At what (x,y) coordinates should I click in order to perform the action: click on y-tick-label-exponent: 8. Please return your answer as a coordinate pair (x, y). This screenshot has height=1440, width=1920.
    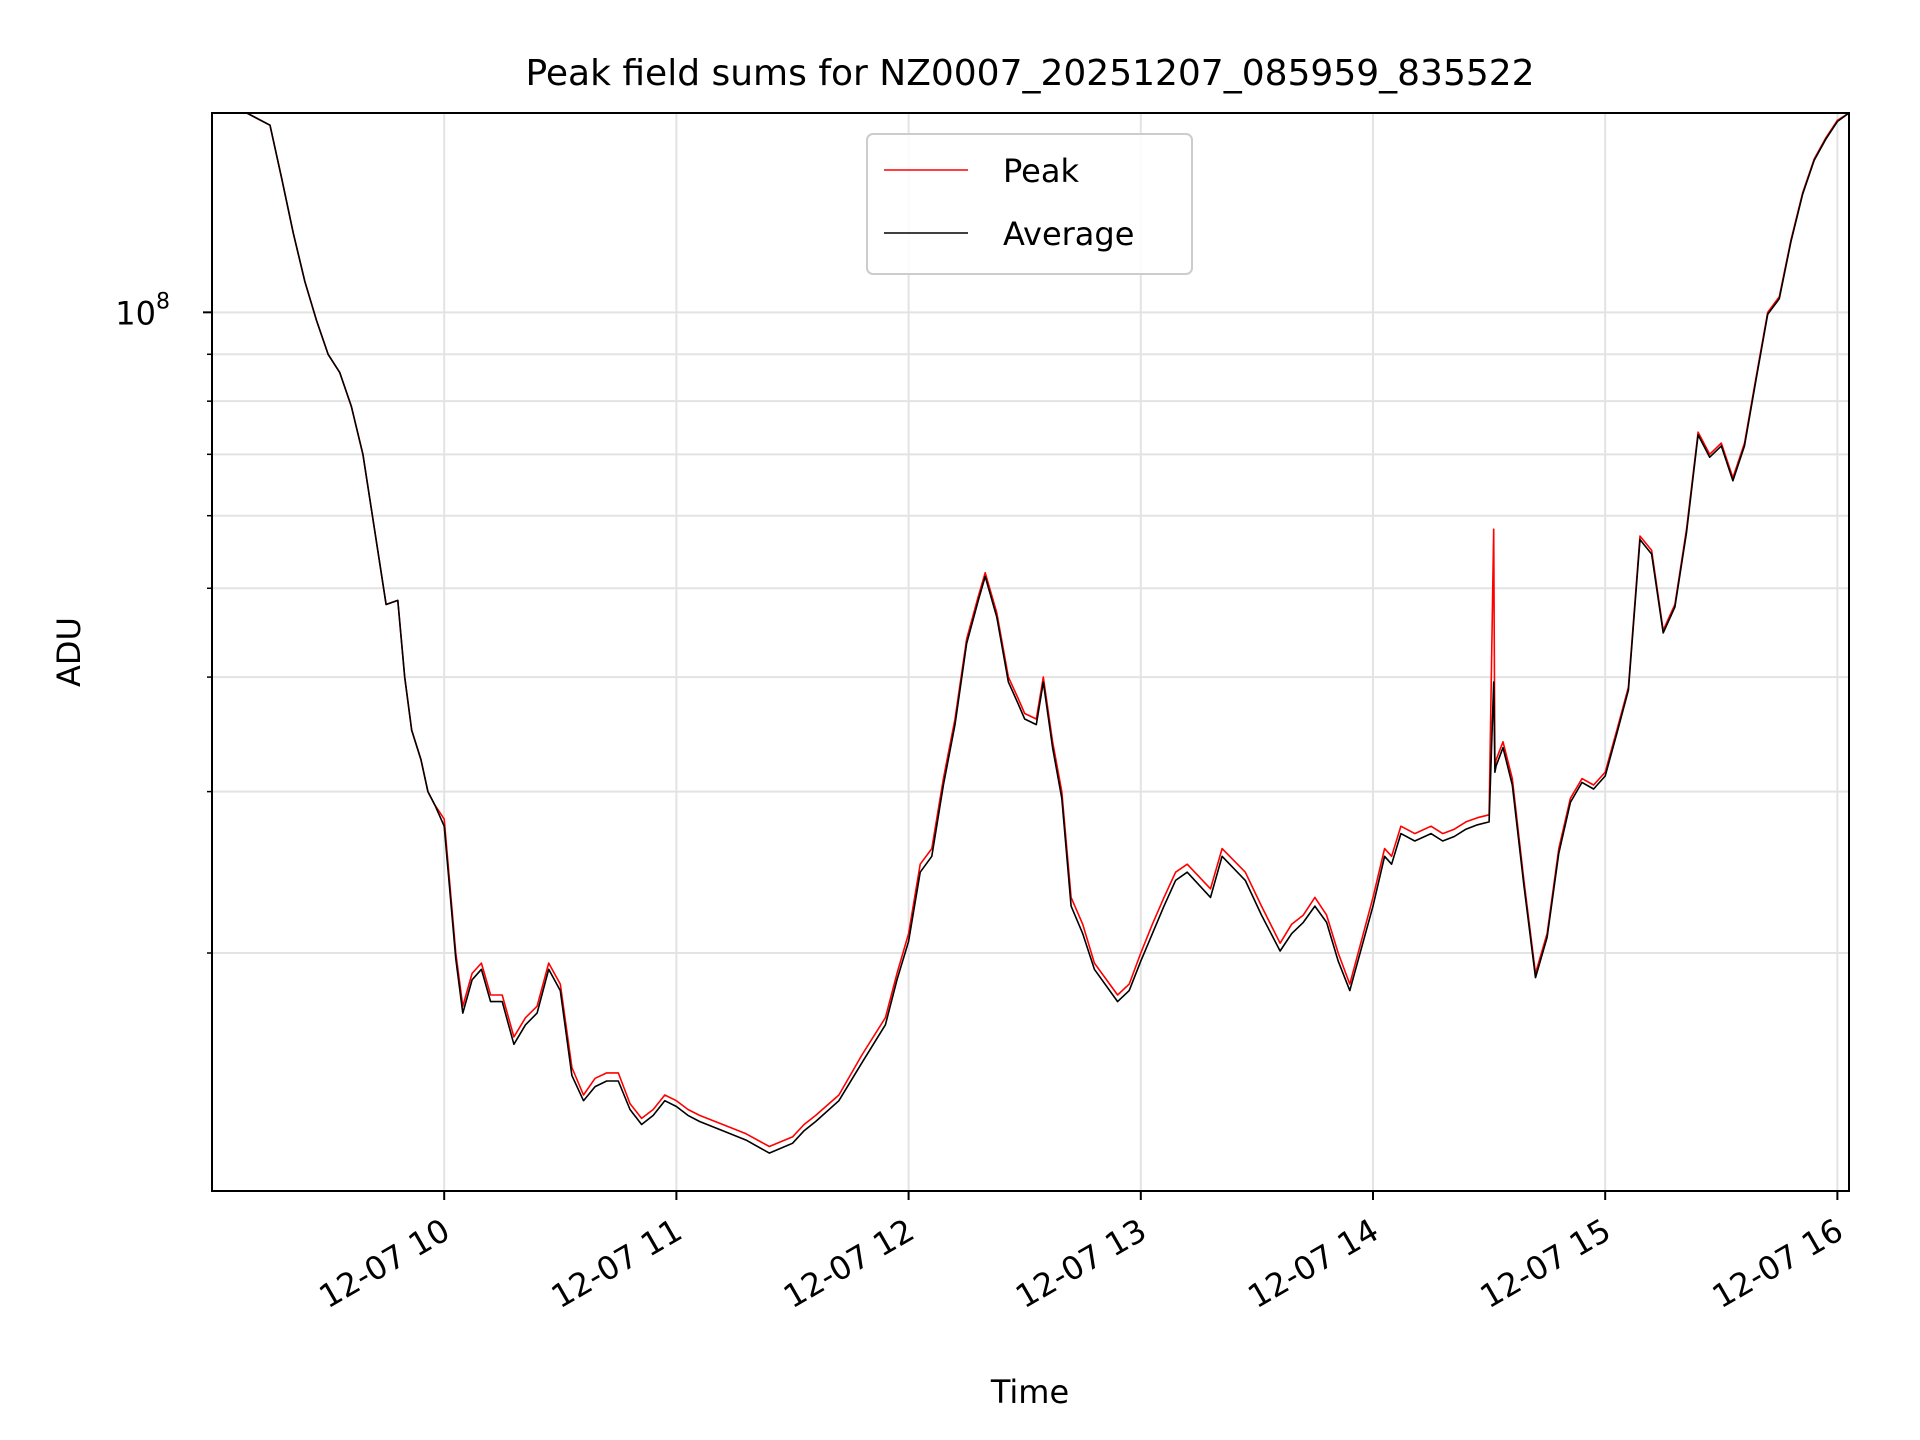
    Looking at the image, I should click on (163, 301).